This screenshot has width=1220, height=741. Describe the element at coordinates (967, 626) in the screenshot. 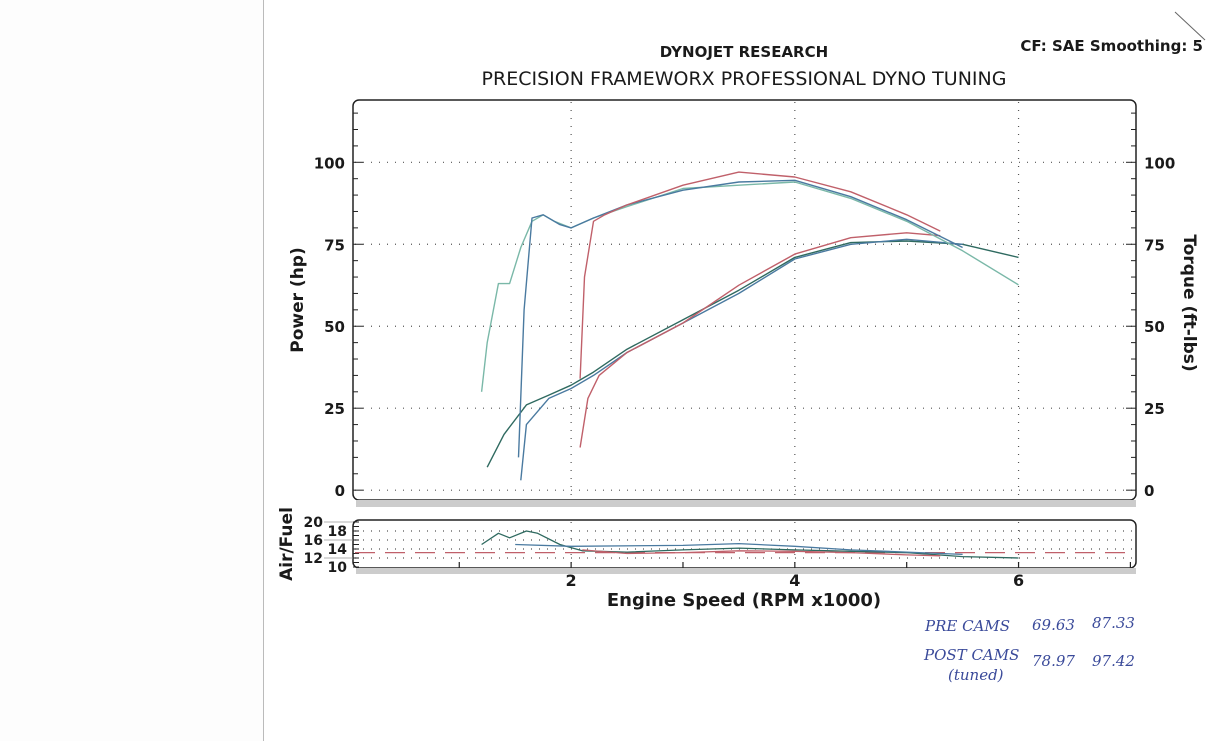

I see `note-pre-label: PRE CAMS` at that location.